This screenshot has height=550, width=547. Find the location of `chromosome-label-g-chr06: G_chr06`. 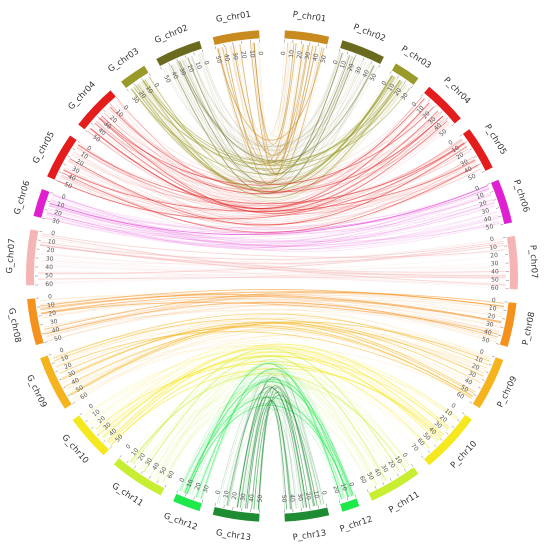

chromosome-label-g-chr06: G_chr06 is located at coordinates (22, 197).